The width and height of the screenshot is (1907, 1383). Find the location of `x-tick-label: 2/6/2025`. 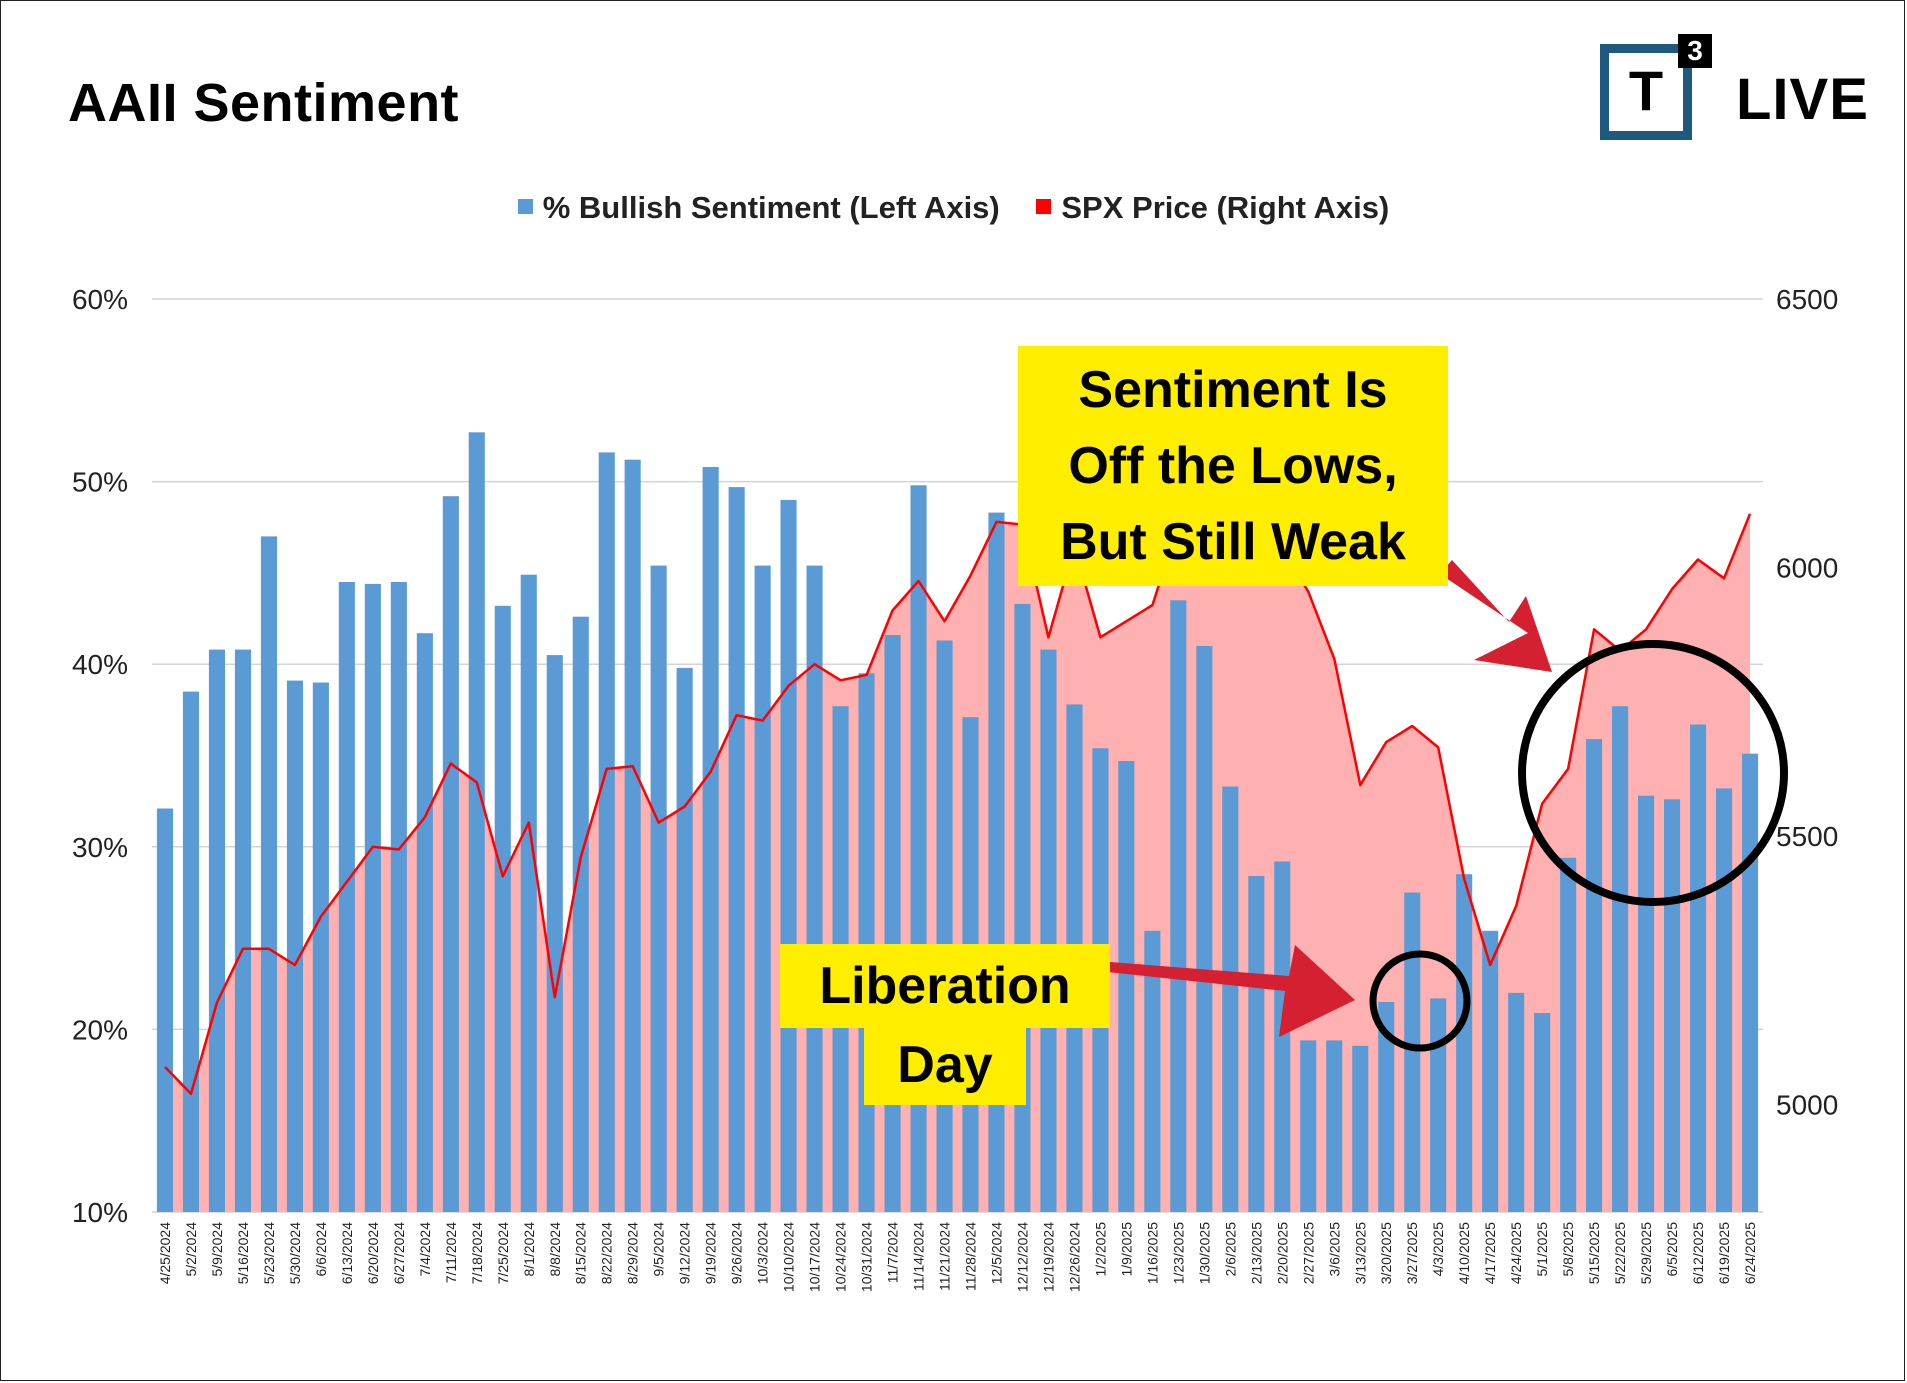

x-tick-label: 2/6/2025 is located at coordinates (1230, 1249).